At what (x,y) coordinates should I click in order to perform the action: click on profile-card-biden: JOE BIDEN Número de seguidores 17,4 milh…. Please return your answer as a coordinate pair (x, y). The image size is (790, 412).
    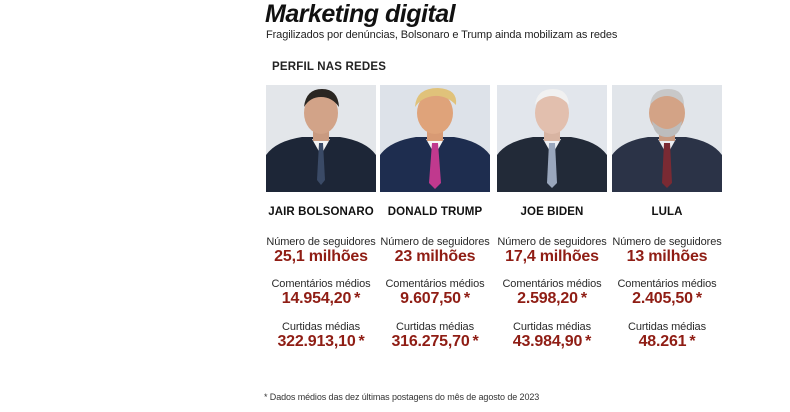
    Looking at the image, I should click on (552, 218).